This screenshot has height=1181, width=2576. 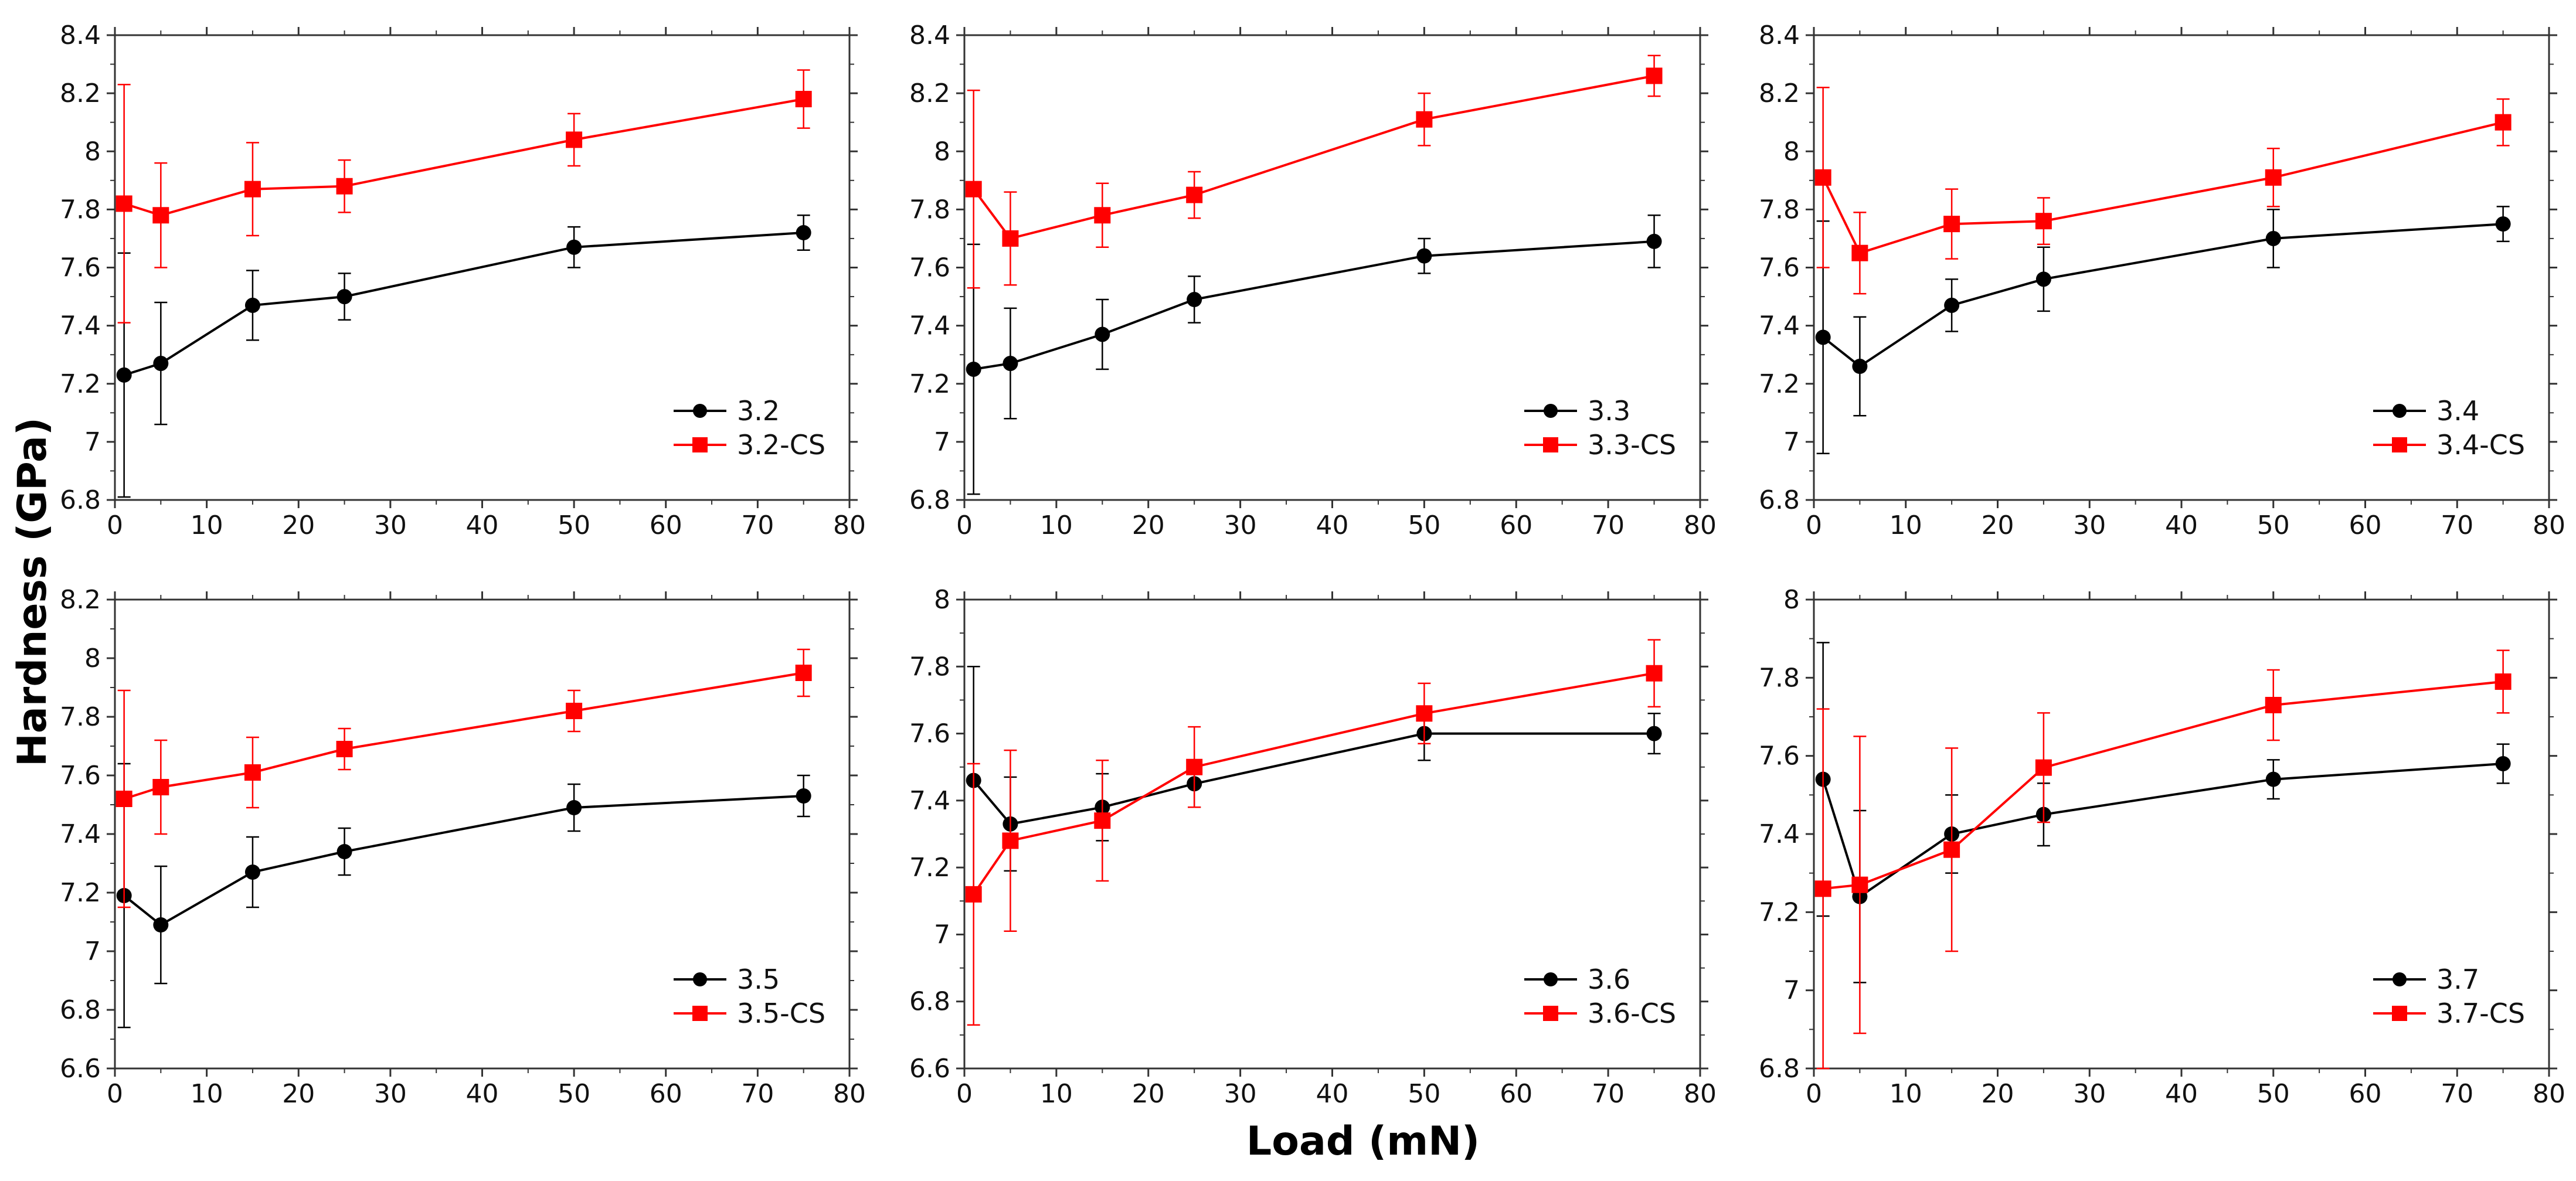 What do you see at coordinates (2457, 411) in the screenshot?
I see `legend-label: 3.4` at bounding box center [2457, 411].